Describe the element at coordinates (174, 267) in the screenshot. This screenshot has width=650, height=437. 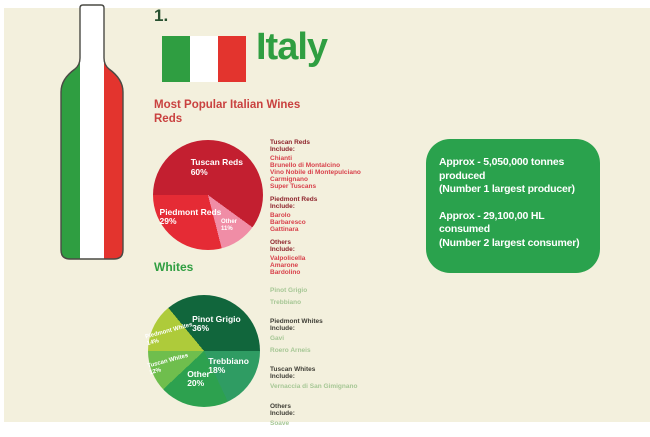
I see `whites-section-heading: Whites` at that location.